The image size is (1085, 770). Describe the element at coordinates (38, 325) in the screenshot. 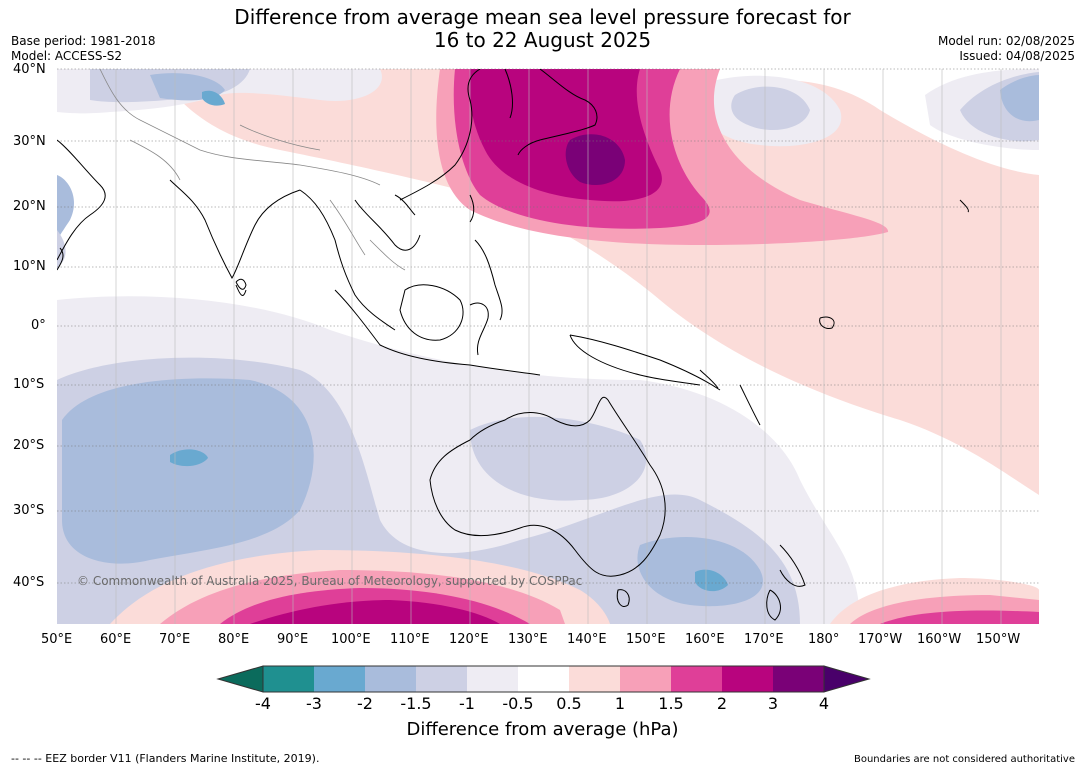

I see `lat-label-0: 0°` at that location.